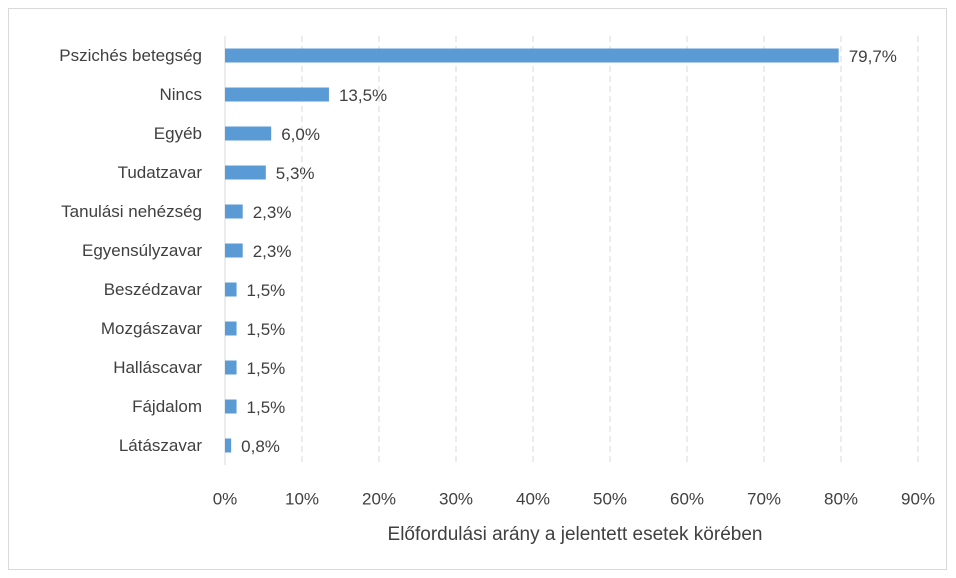 The width and height of the screenshot is (956, 578). I want to click on y-tick-label: Egyensúlyzavar, so click(142, 250).